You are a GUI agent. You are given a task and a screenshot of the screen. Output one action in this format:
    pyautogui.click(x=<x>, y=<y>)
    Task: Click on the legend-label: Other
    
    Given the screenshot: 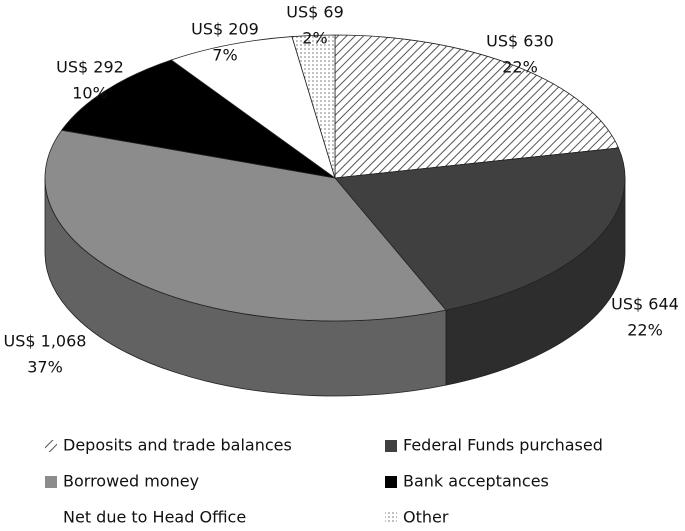 What is the action you would take?
    pyautogui.click(x=426, y=517)
    